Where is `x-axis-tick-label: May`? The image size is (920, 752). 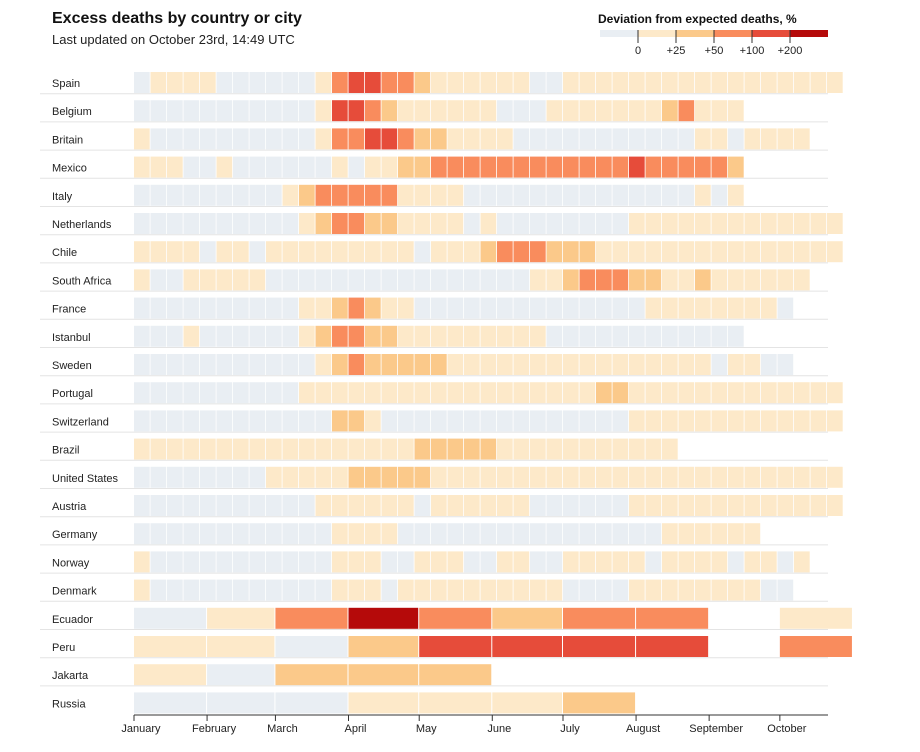
x-axis-tick-label: May is located at coordinates (426, 729).